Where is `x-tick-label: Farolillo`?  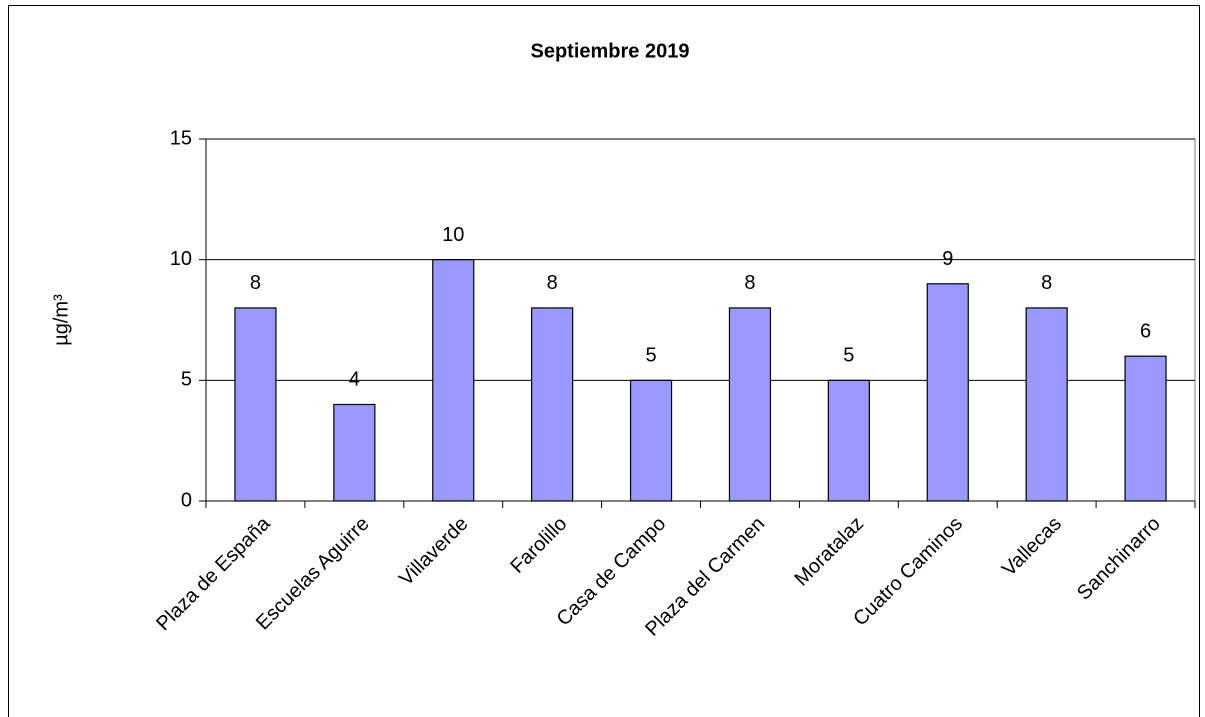 x-tick-label: Farolillo is located at coordinates (538, 545).